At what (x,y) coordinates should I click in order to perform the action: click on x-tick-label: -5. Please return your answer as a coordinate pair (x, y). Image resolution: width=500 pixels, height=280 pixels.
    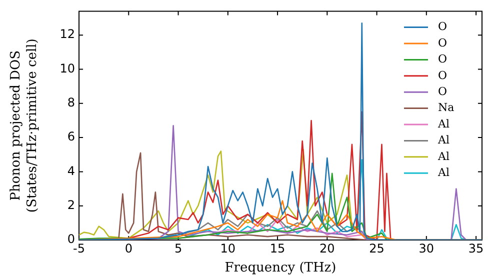
    Looking at the image, I should click on (79, 248).